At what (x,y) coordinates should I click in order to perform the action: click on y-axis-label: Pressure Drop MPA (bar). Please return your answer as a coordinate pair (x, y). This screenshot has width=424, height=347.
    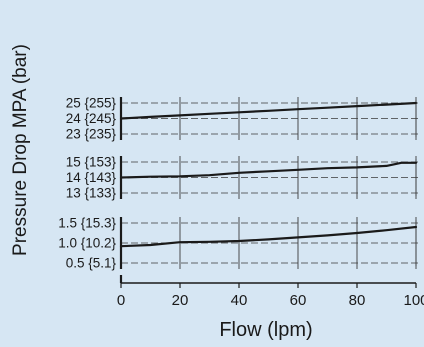
    Looking at the image, I should click on (20, 150).